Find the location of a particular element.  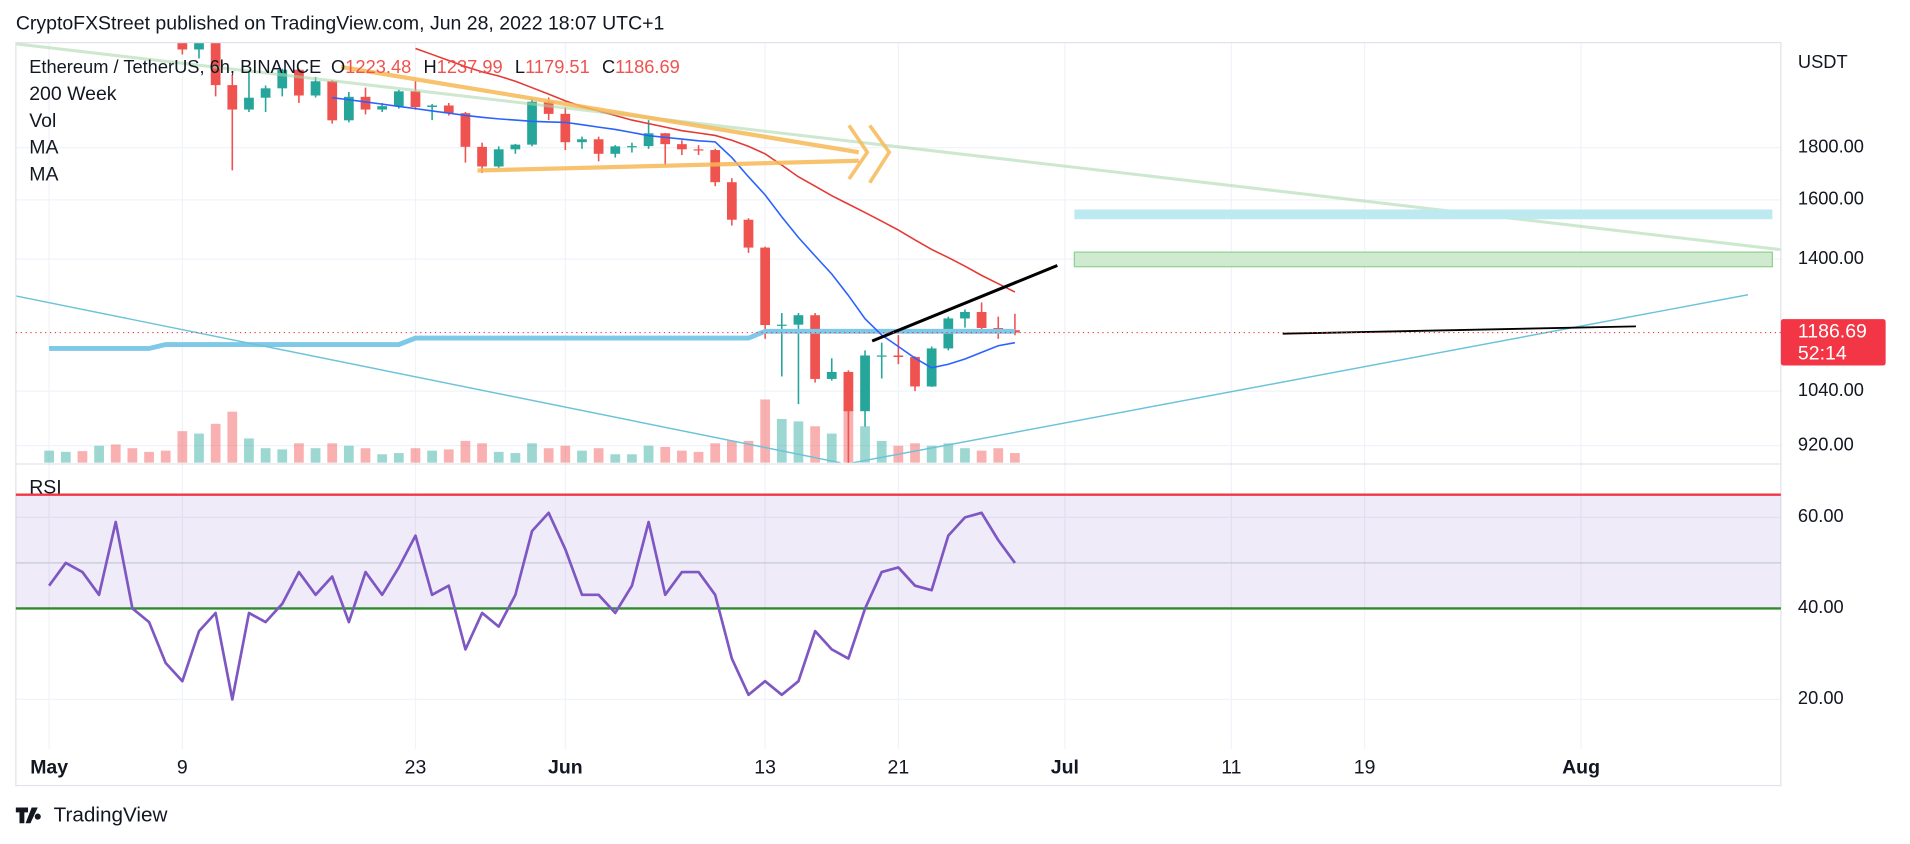

x-tick-label: Jul is located at coordinates (1065, 768).